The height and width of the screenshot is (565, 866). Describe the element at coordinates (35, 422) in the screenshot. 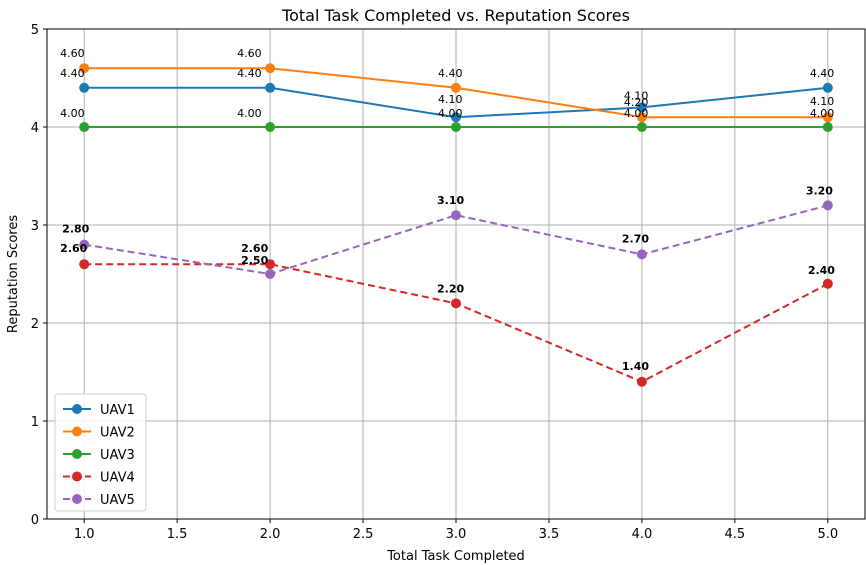

I see `y-tick-label: 1` at that location.